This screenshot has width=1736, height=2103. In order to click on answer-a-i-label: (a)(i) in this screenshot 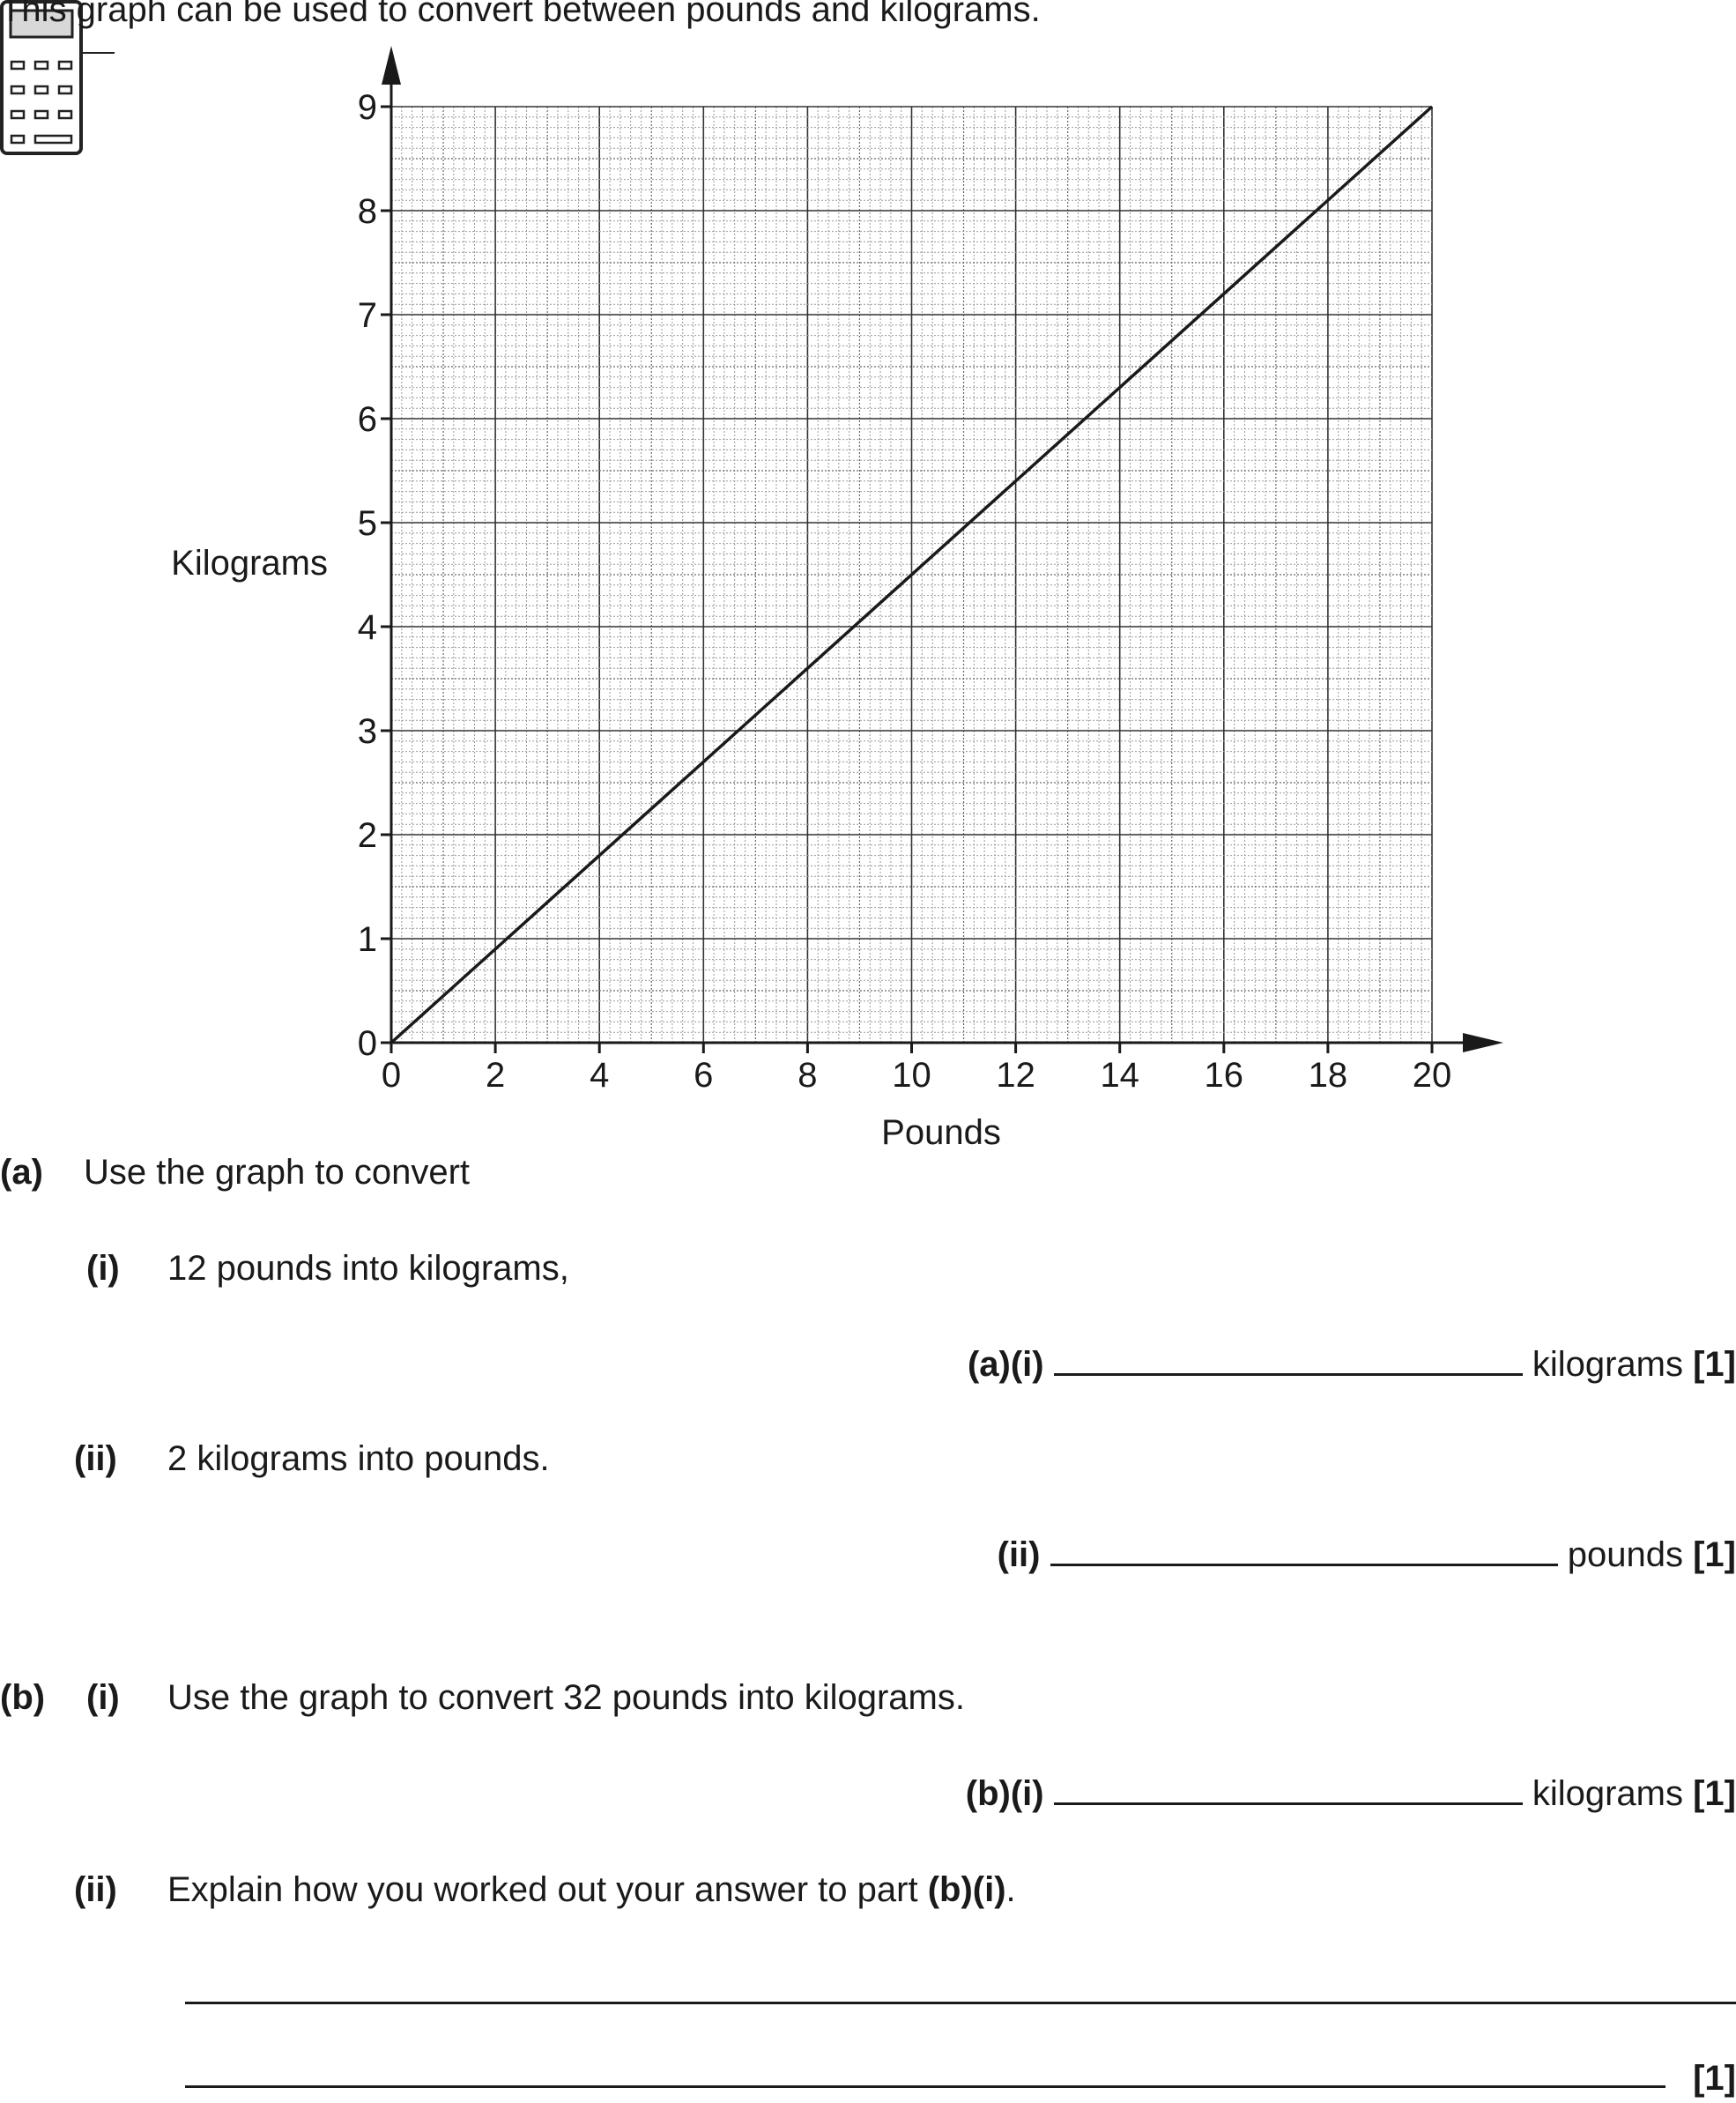, I will do `click(1005, 1364)`.